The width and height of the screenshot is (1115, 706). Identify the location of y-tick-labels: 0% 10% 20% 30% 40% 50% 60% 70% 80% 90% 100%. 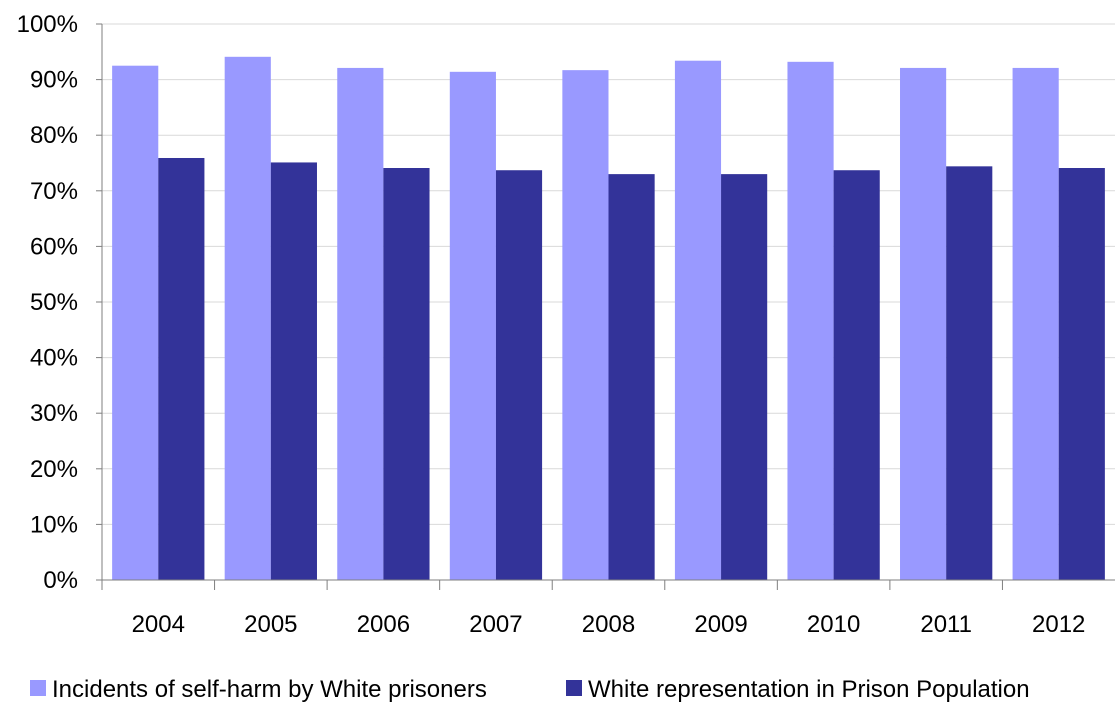
(47, 302).